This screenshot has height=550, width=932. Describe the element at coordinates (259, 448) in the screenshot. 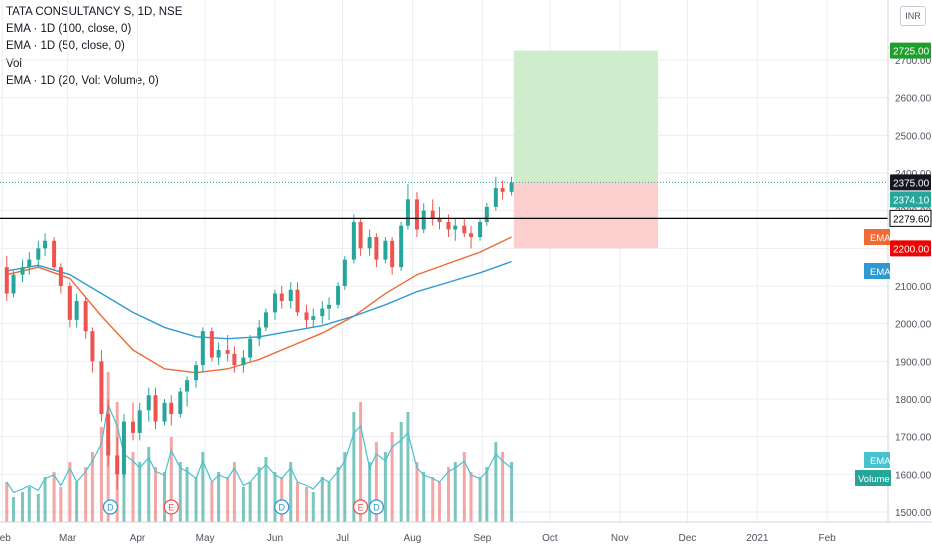

I see `volume-ema-line` at that location.